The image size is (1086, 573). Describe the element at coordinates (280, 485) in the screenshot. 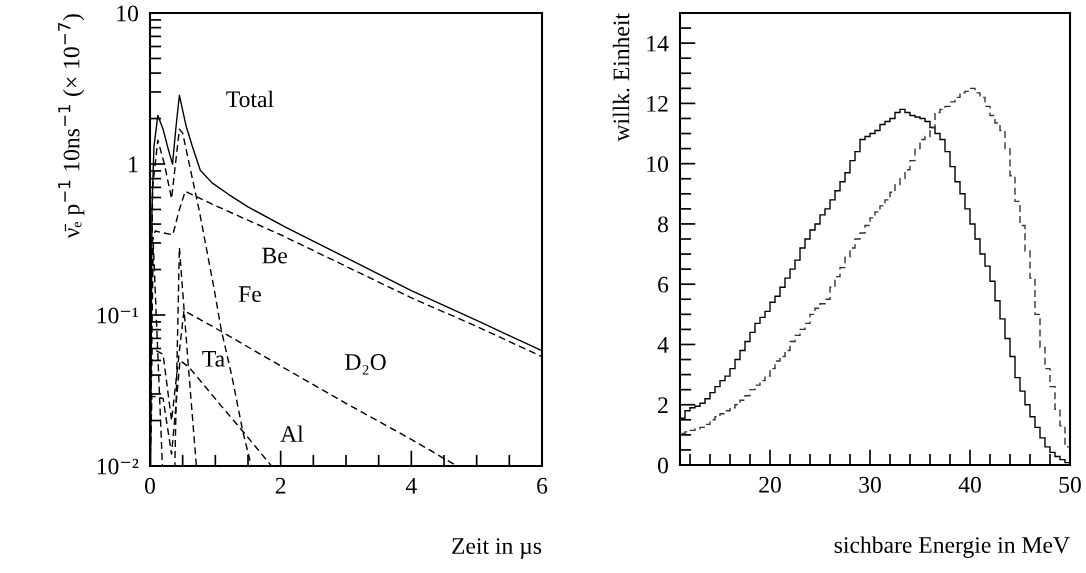

I see `x-tick-label: 2` at that location.